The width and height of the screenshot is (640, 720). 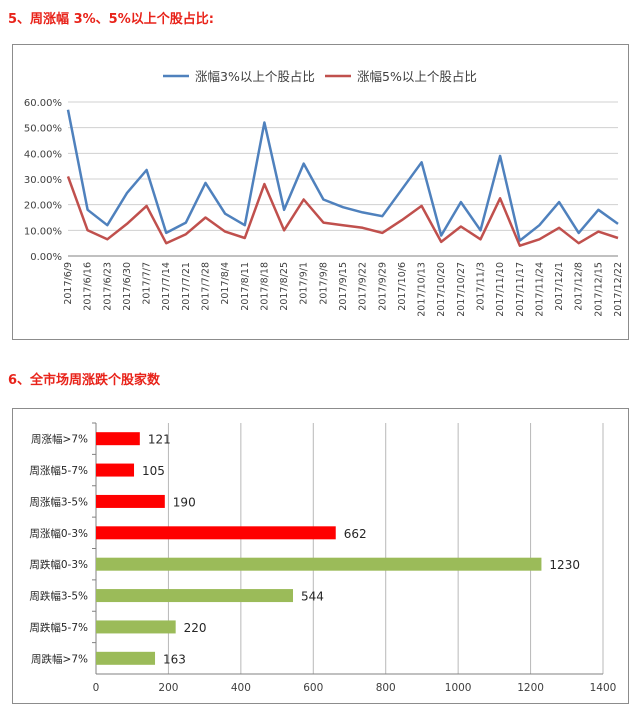 What do you see at coordinates (441, 289) in the screenshot?
I see `x-tick-label: 2017/10/20` at bounding box center [441, 289].